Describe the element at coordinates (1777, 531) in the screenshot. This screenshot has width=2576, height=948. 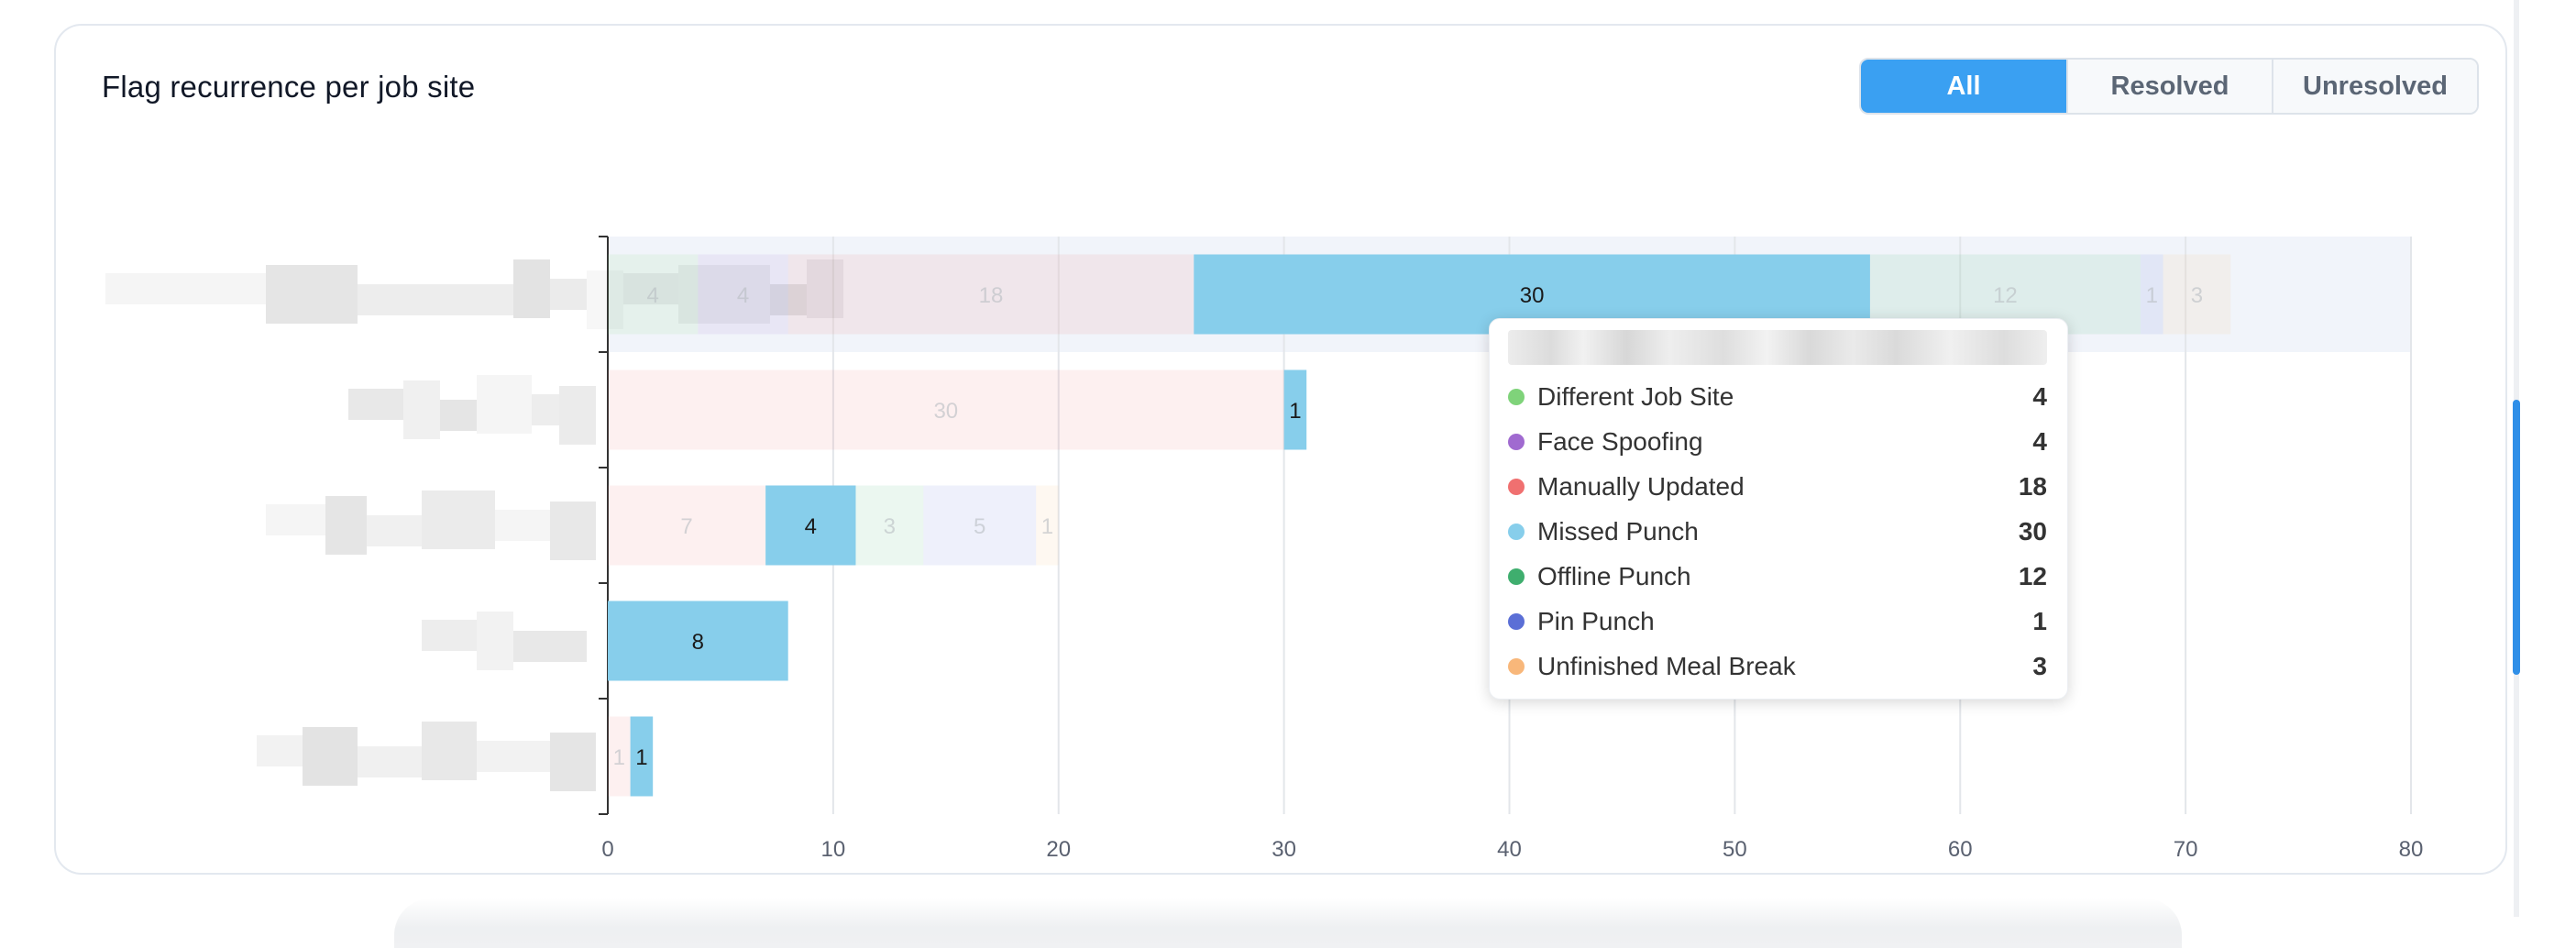
I see `tooltip-row: Missed Punch 30` at that location.